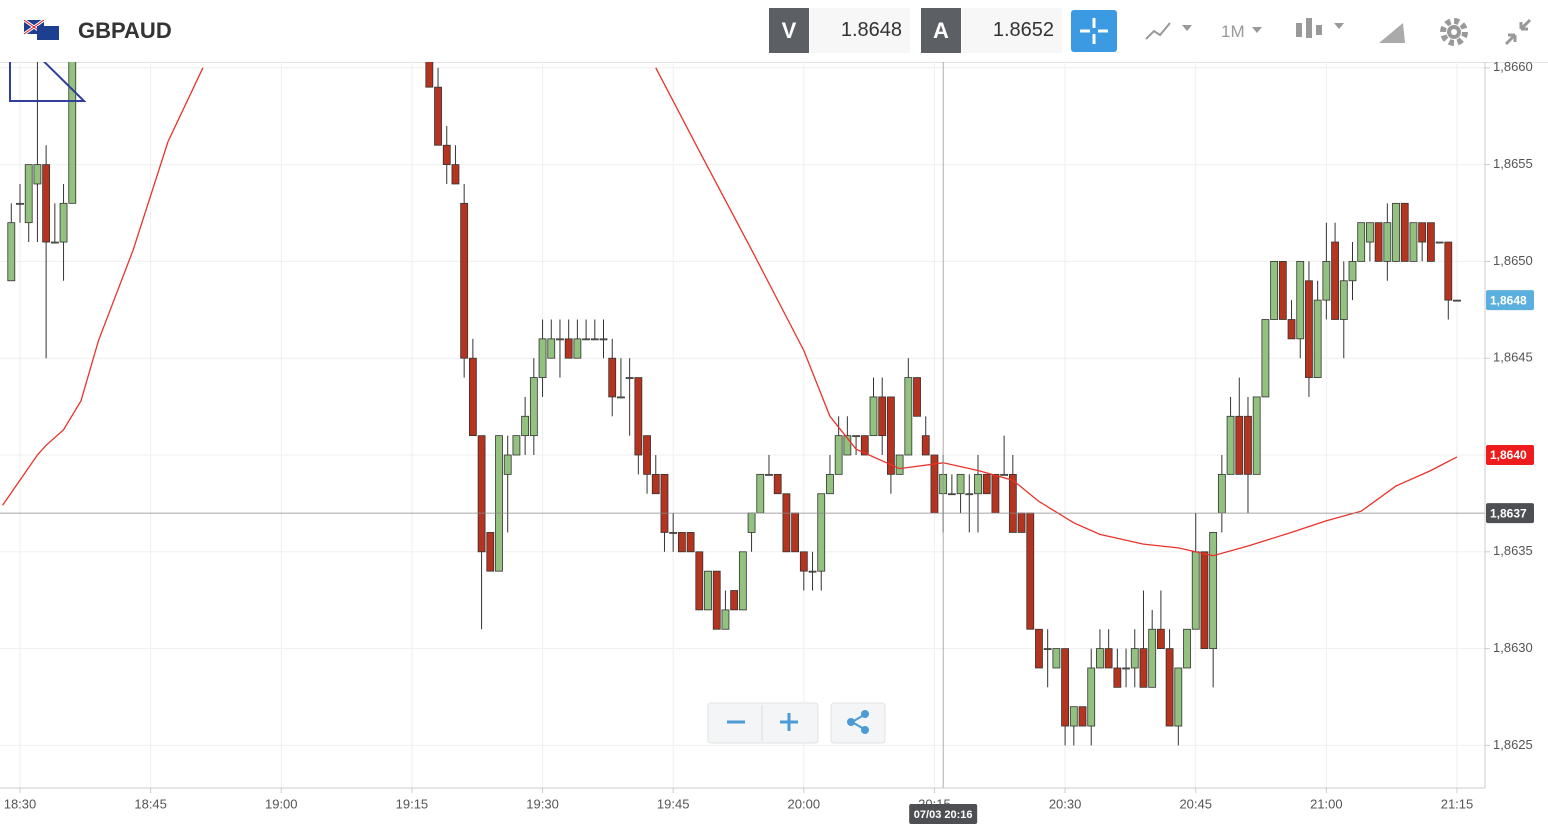  What do you see at coordinates (804, 803) in the screenshot?
I see `x-tick-label: 20:00` at bounding box center [804, 803].